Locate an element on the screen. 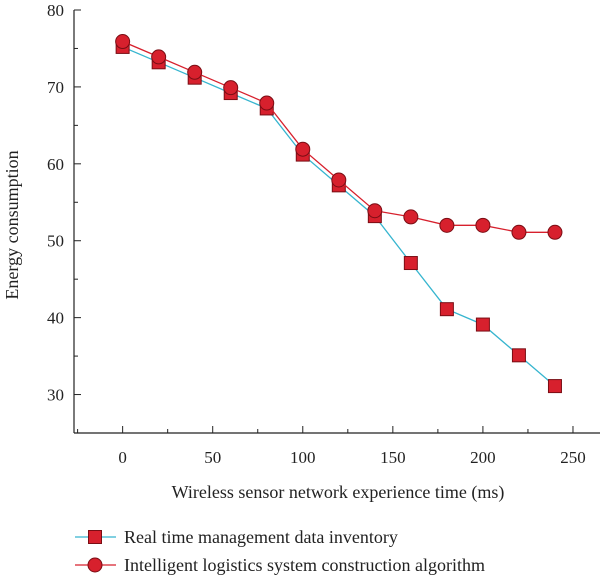 The width and height of the screenshot is (600, 579). x-tick-label: 250 is located at coordinates (573, 457).